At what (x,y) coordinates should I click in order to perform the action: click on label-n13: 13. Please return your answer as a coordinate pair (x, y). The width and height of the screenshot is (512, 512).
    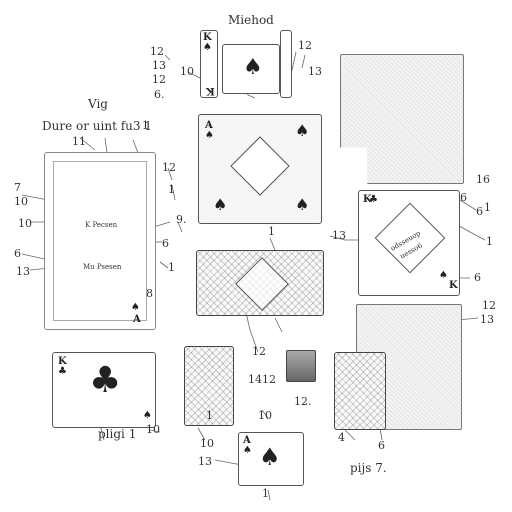
    Looking at the image, I should click on (23, 271).